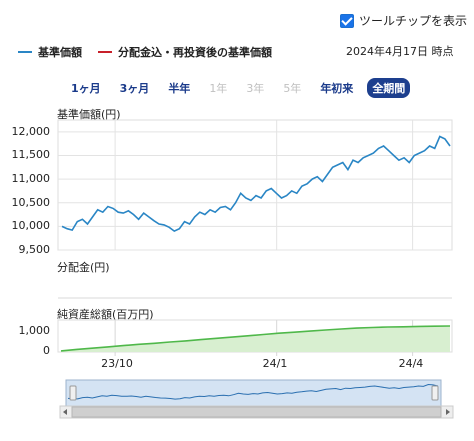 The width and height of the screenshot is (474, 441). I want to click on range-5y-button: 5年, so click(292, 88).